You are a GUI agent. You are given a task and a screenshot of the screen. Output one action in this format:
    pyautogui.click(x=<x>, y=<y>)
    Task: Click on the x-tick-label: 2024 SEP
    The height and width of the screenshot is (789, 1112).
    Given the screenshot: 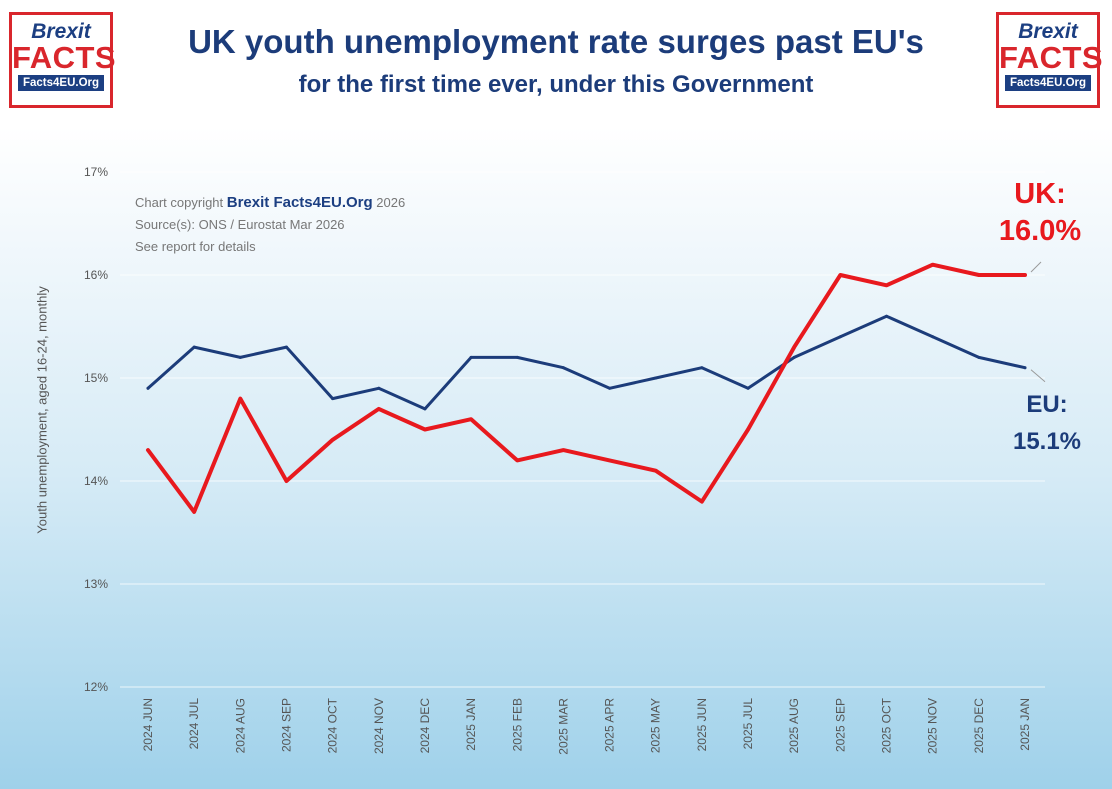 What is the action you would take?
    pyautogui.click(x=286, y=725)
    